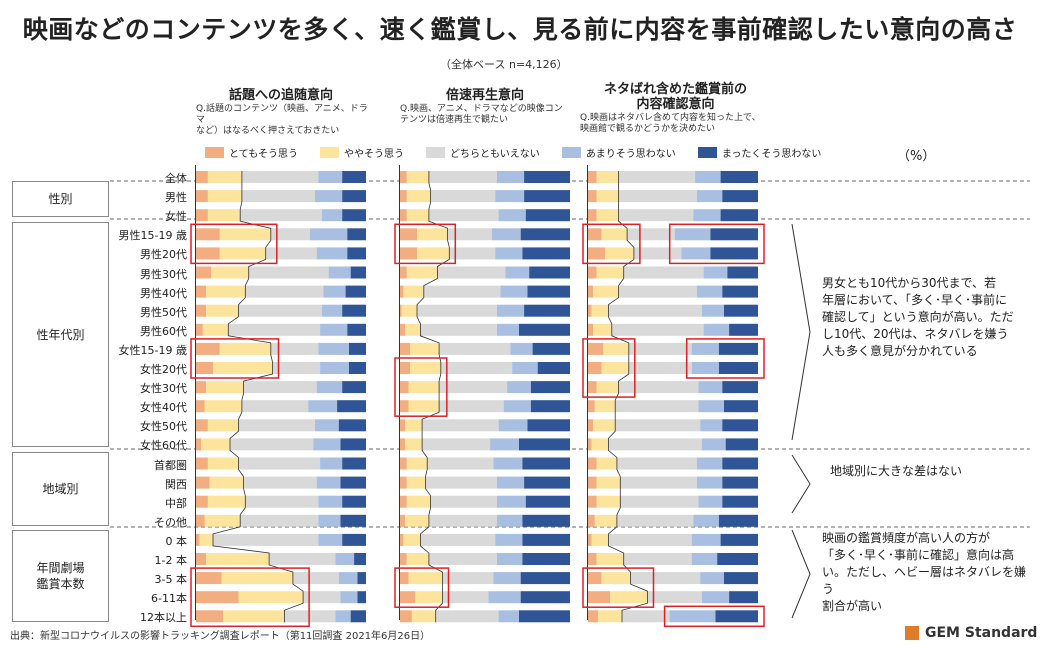 Image resolution: width=1040 pixels, height=649 pixels. I want to click on row-label: 6-11本, so click(169, 599).